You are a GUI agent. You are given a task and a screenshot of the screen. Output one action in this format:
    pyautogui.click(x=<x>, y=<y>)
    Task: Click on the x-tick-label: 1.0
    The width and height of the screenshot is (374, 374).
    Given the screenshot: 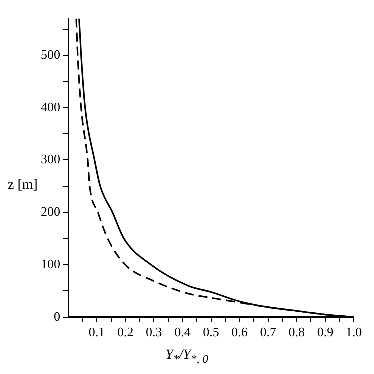 What is the action you would take?
    pyautogui.click(x=354, y=332)
    